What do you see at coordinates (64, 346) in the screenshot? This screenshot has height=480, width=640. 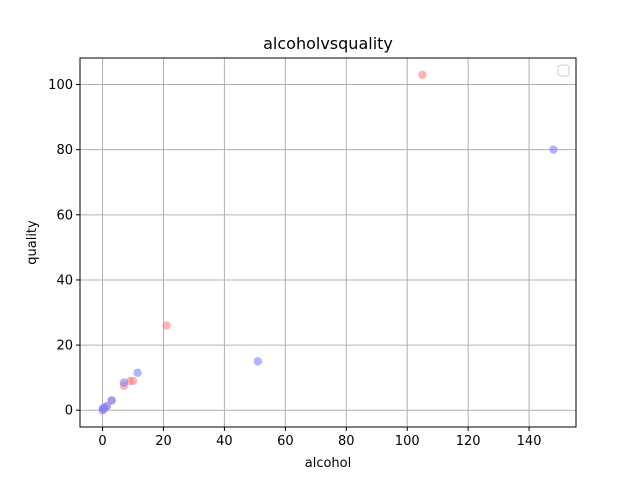 I see `y-tick-label: 20` at bounding box center [64, 346].